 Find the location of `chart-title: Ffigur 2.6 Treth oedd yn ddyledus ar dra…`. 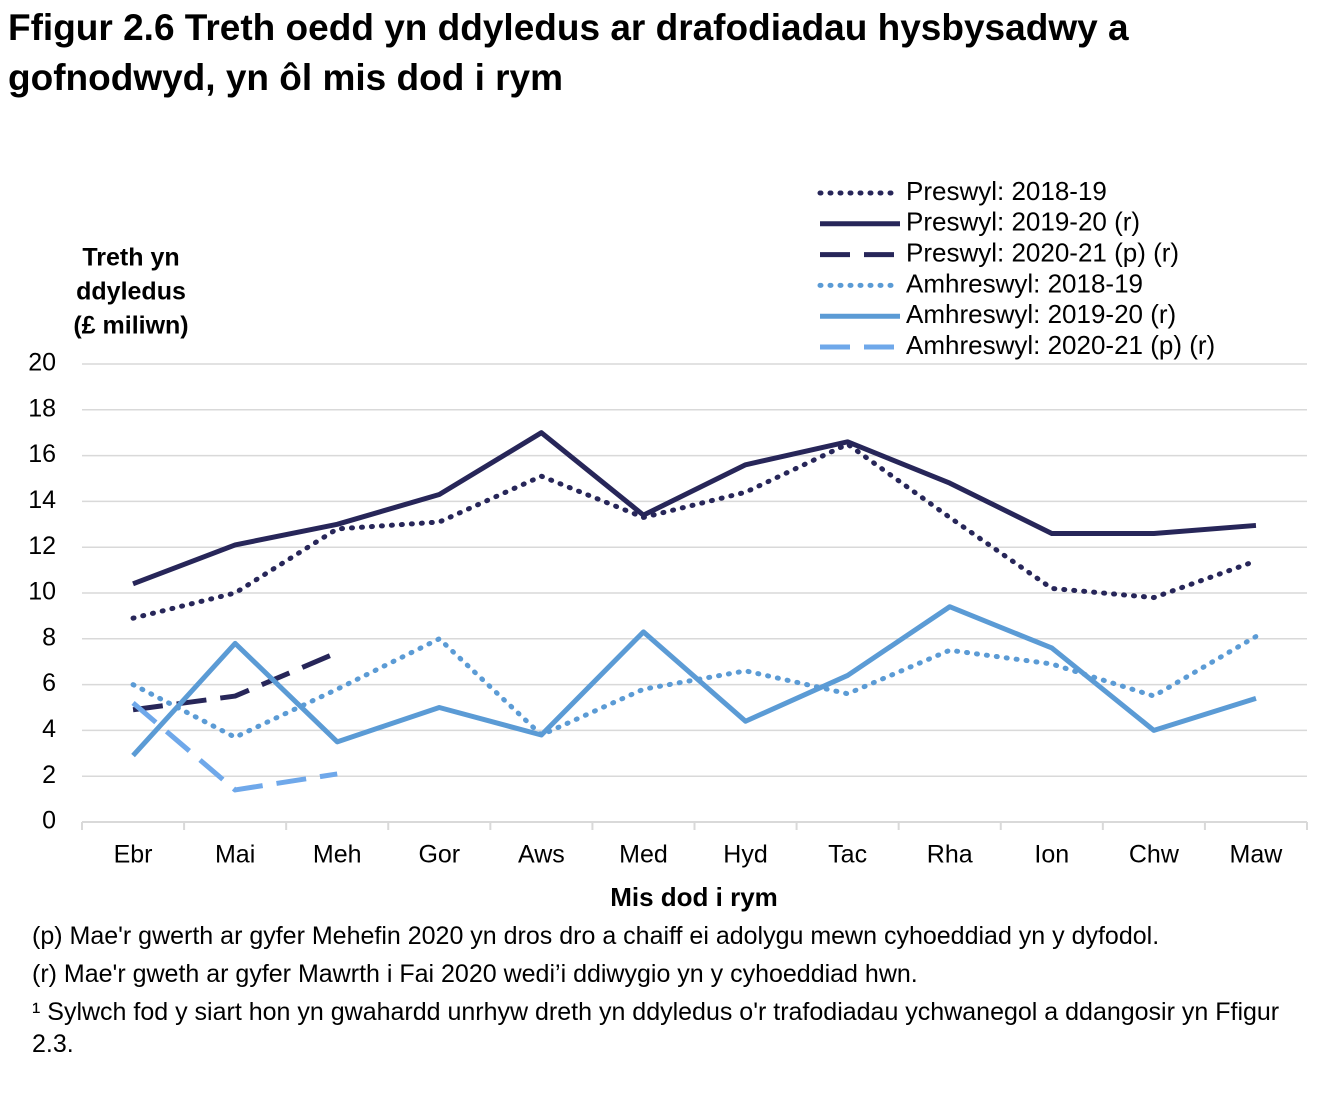

chart-title: Ffigur 2.6 Treth oedd yn ddyledus ar dra… is located at coordinates (568, 27).